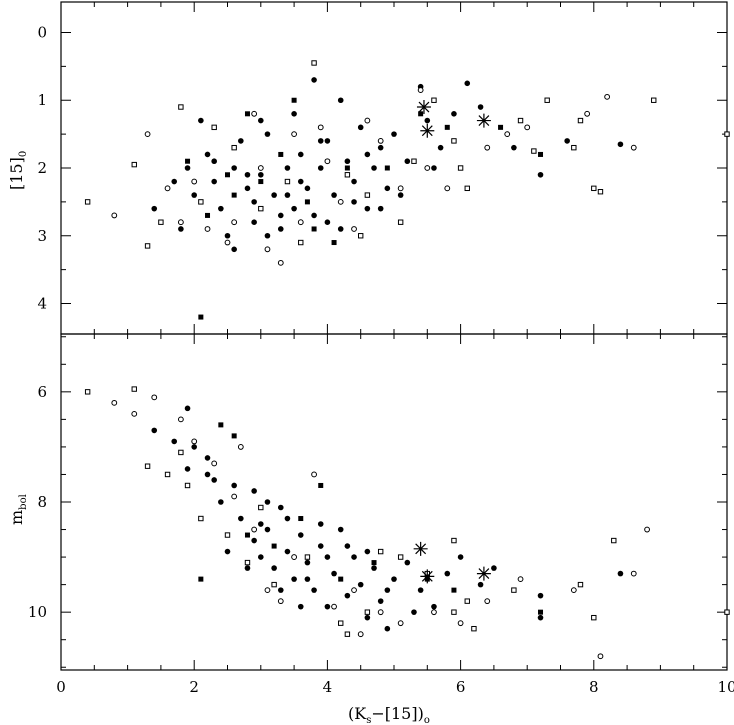 This screenshot has width=734, height=725. What do you see at coordinates (18, 170) in the screenshot?
I see `top-y-axis-label: [15]0` at bounding box center [18, 170].